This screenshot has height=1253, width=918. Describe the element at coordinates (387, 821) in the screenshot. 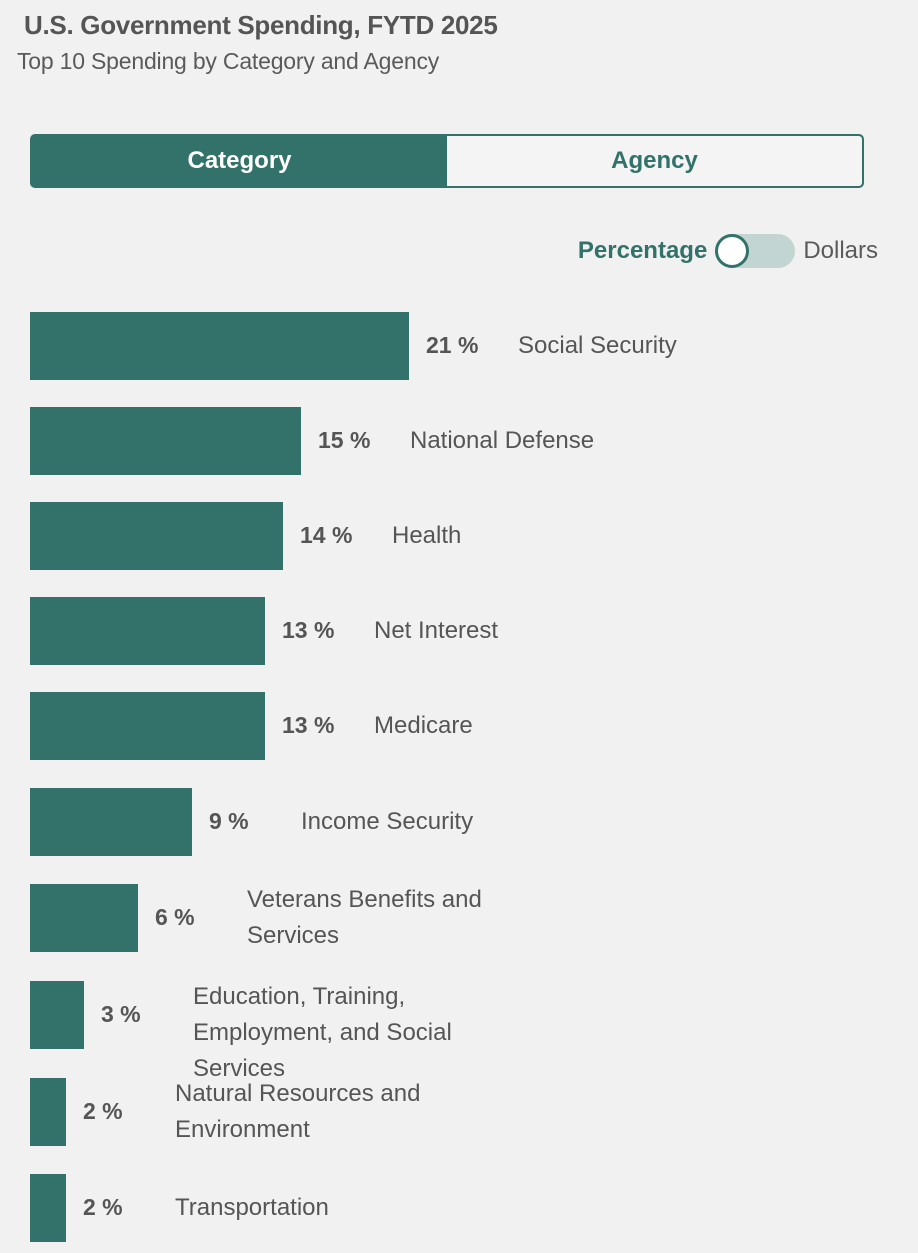

I see `category-label: Income Security` at that location.